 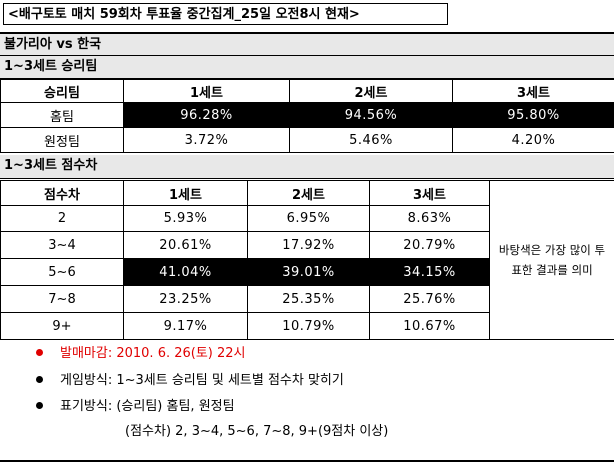 What do you see at coordinates (371, 115) in the screenshot?
I see `value-cell: 94.56%` at bounding box center [371, 115].